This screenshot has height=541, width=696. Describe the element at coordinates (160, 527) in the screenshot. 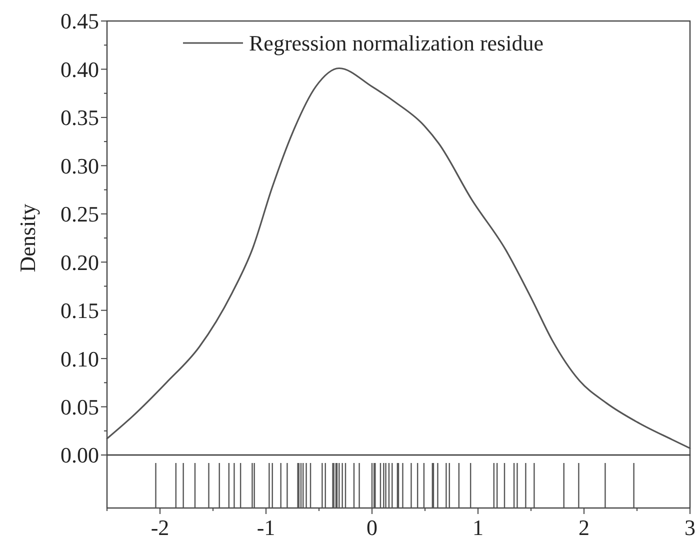

I see `x-tick-label: -2` at that location.